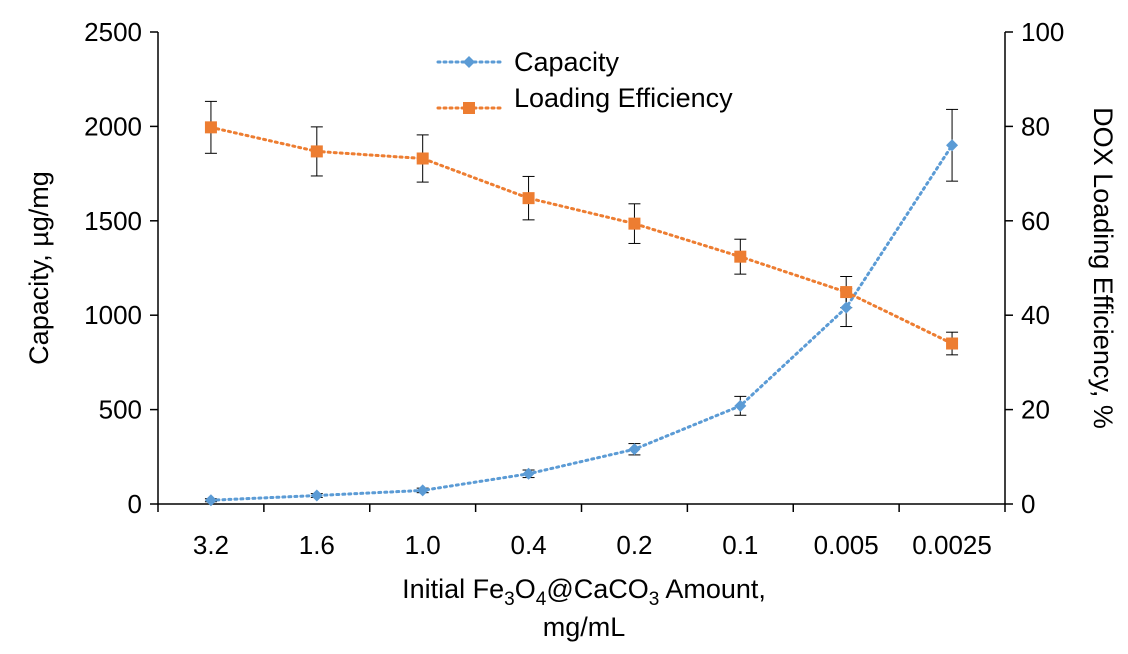  What do you see at coordinates (1042, 32) in the screenshot?
I see `y-right-tick-label: 100` at bounding box center [1042, 32].